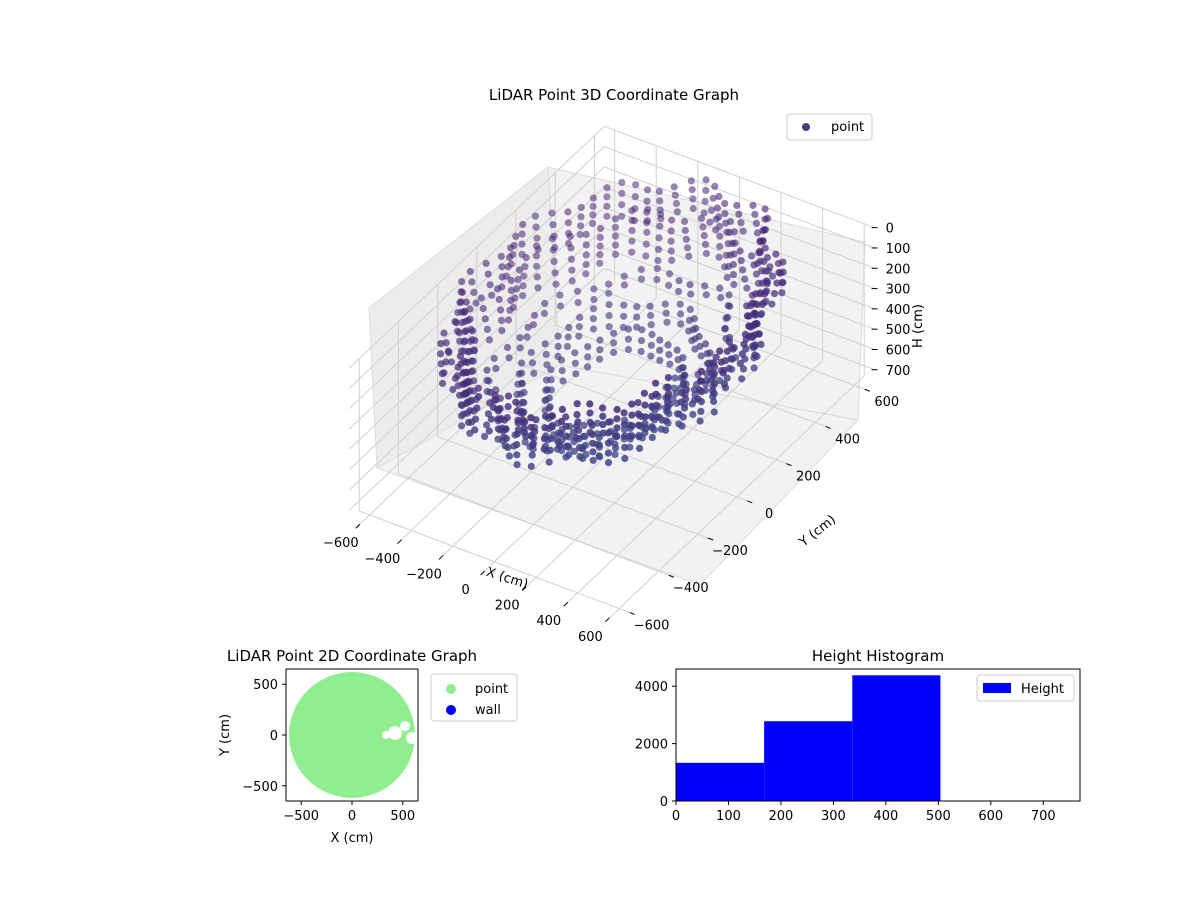 This screenshot has height=900, width=1200. Describe the element at coordinates (451, 689) in the screenshot. I see `legend-2d-marker-point` at that location.